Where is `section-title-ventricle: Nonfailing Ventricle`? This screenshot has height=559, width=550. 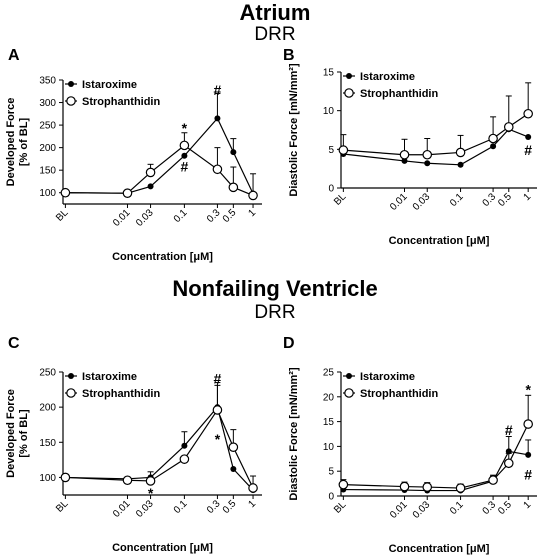
section-title-ventricle: Nonfailing Ventricle is located at coordinates (275, 288).